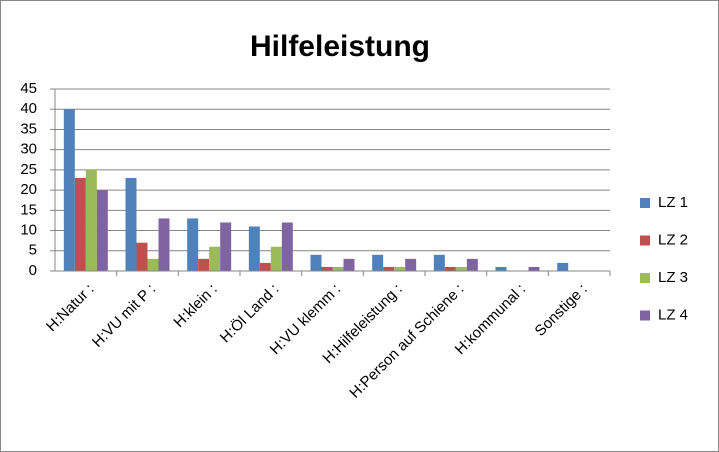 This screenshot has width=719, height=452. What do you see at coordinates (28, 88) in the screenshot?
I see `y-tick-label: 45` at bounding box center [28, 88].